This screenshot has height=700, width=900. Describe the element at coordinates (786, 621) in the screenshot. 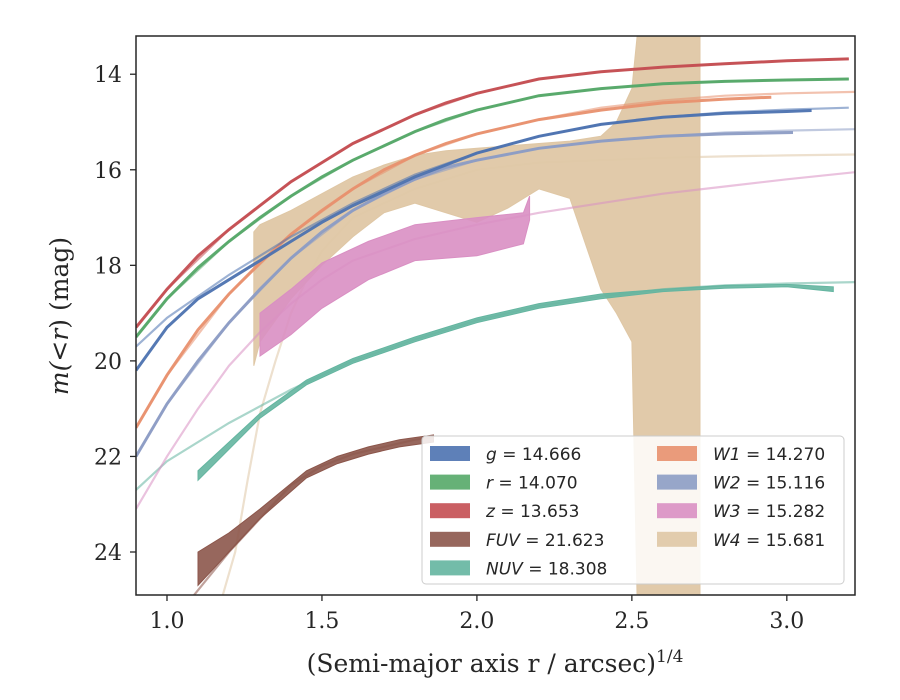

I see `x-tick-label: 3.0` at that location.